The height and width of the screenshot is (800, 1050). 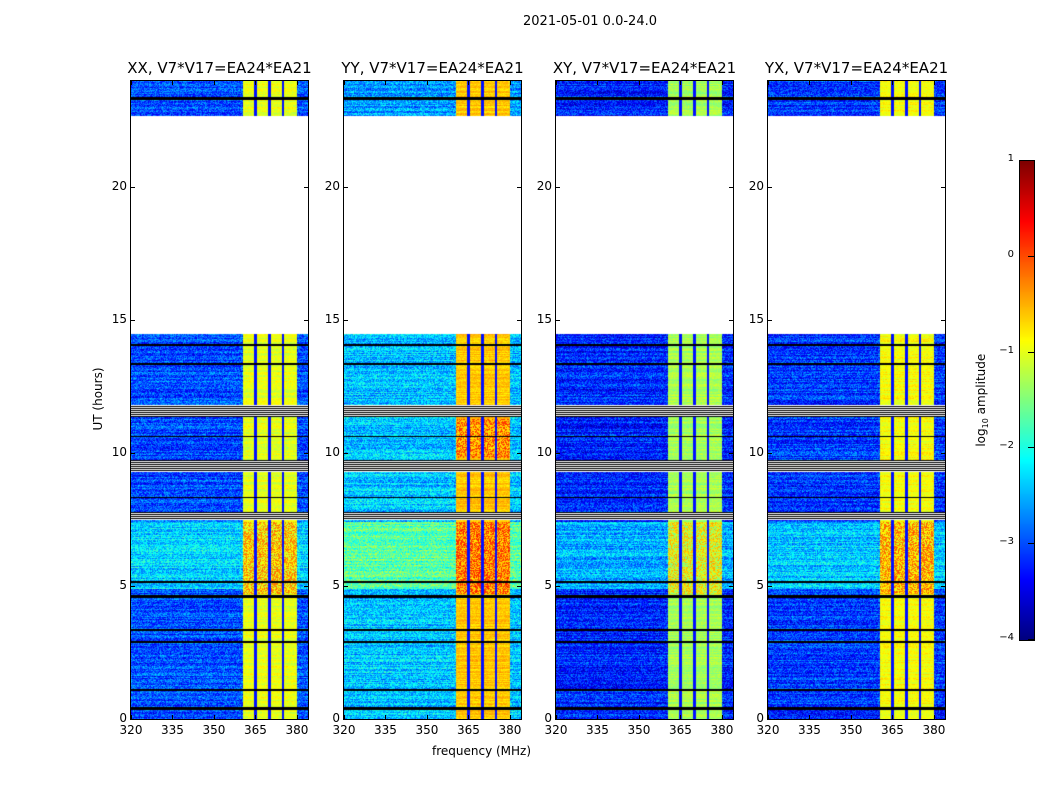 What do you see at coordinates (432, 68) in the screenshot?
I see `panel-title: YY, V7*V17=EA24*EA21` at bounding box center [432, 68].